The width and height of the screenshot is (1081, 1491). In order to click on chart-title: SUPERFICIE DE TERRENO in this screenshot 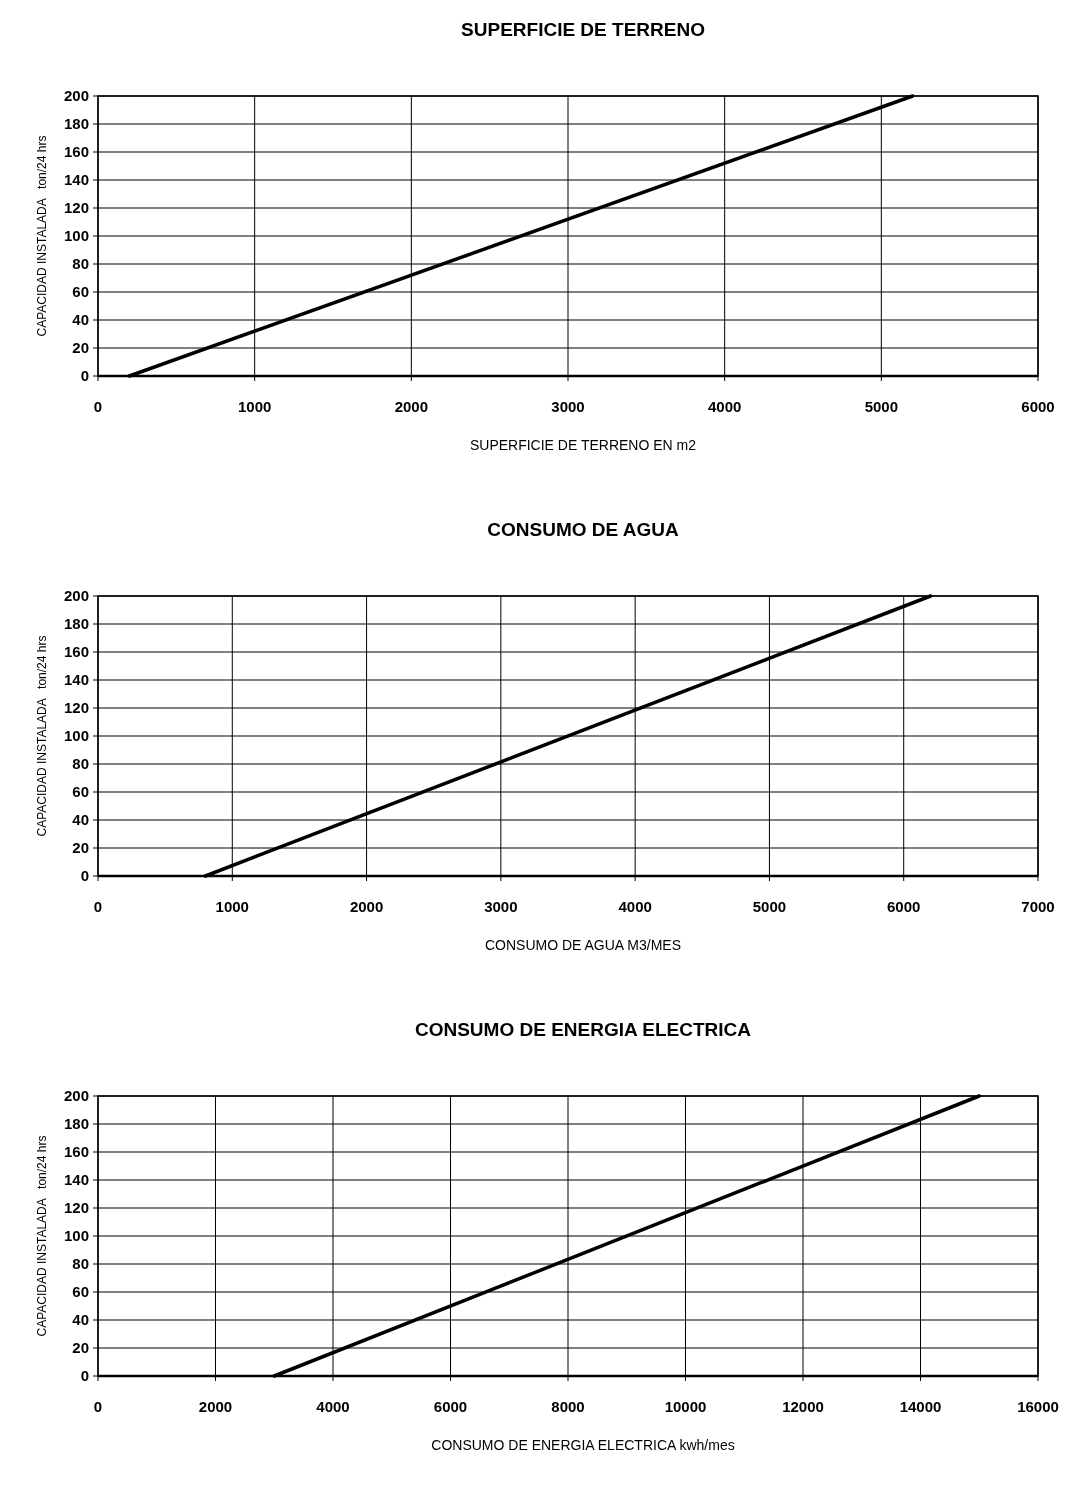, I will do `click(583, 29)`.